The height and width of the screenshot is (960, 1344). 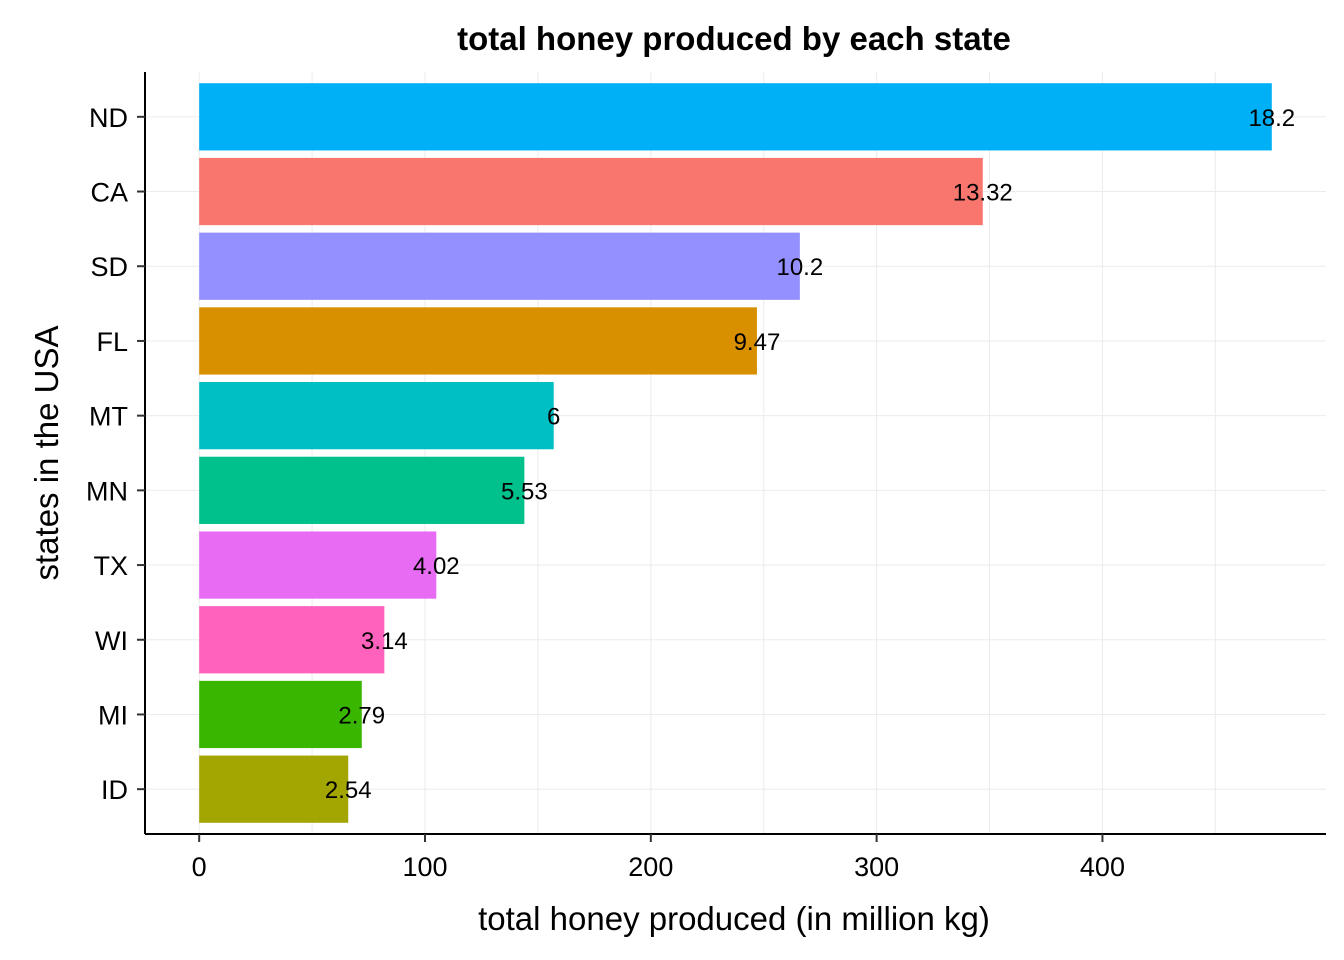 I want to click on bar-tx, so click(x=318, y=565).